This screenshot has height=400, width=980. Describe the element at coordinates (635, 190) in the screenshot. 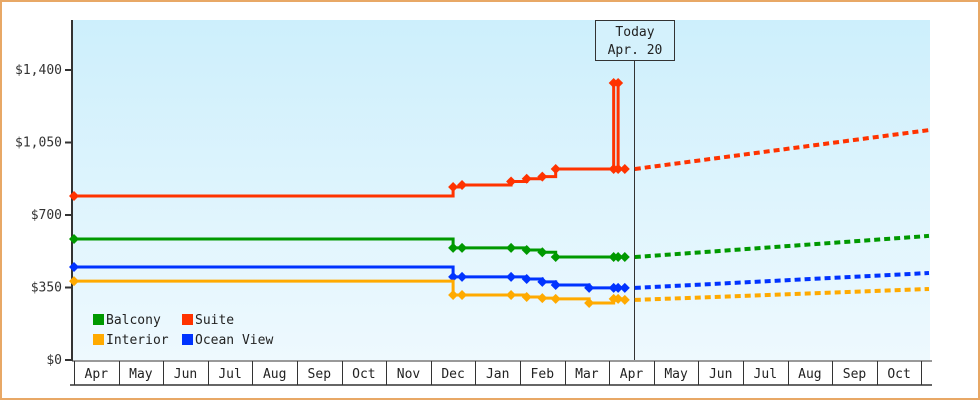

I see `today-marker: Today Apr. 20` at that location.